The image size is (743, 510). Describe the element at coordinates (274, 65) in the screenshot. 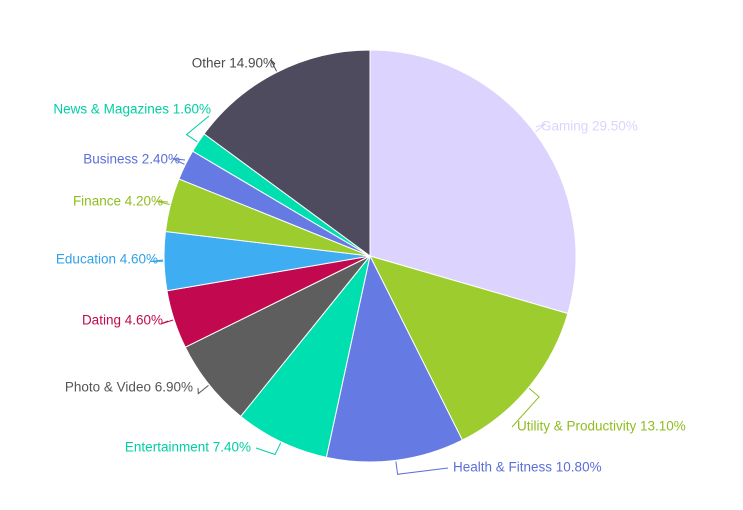

I see `leader-line-other` at that location.